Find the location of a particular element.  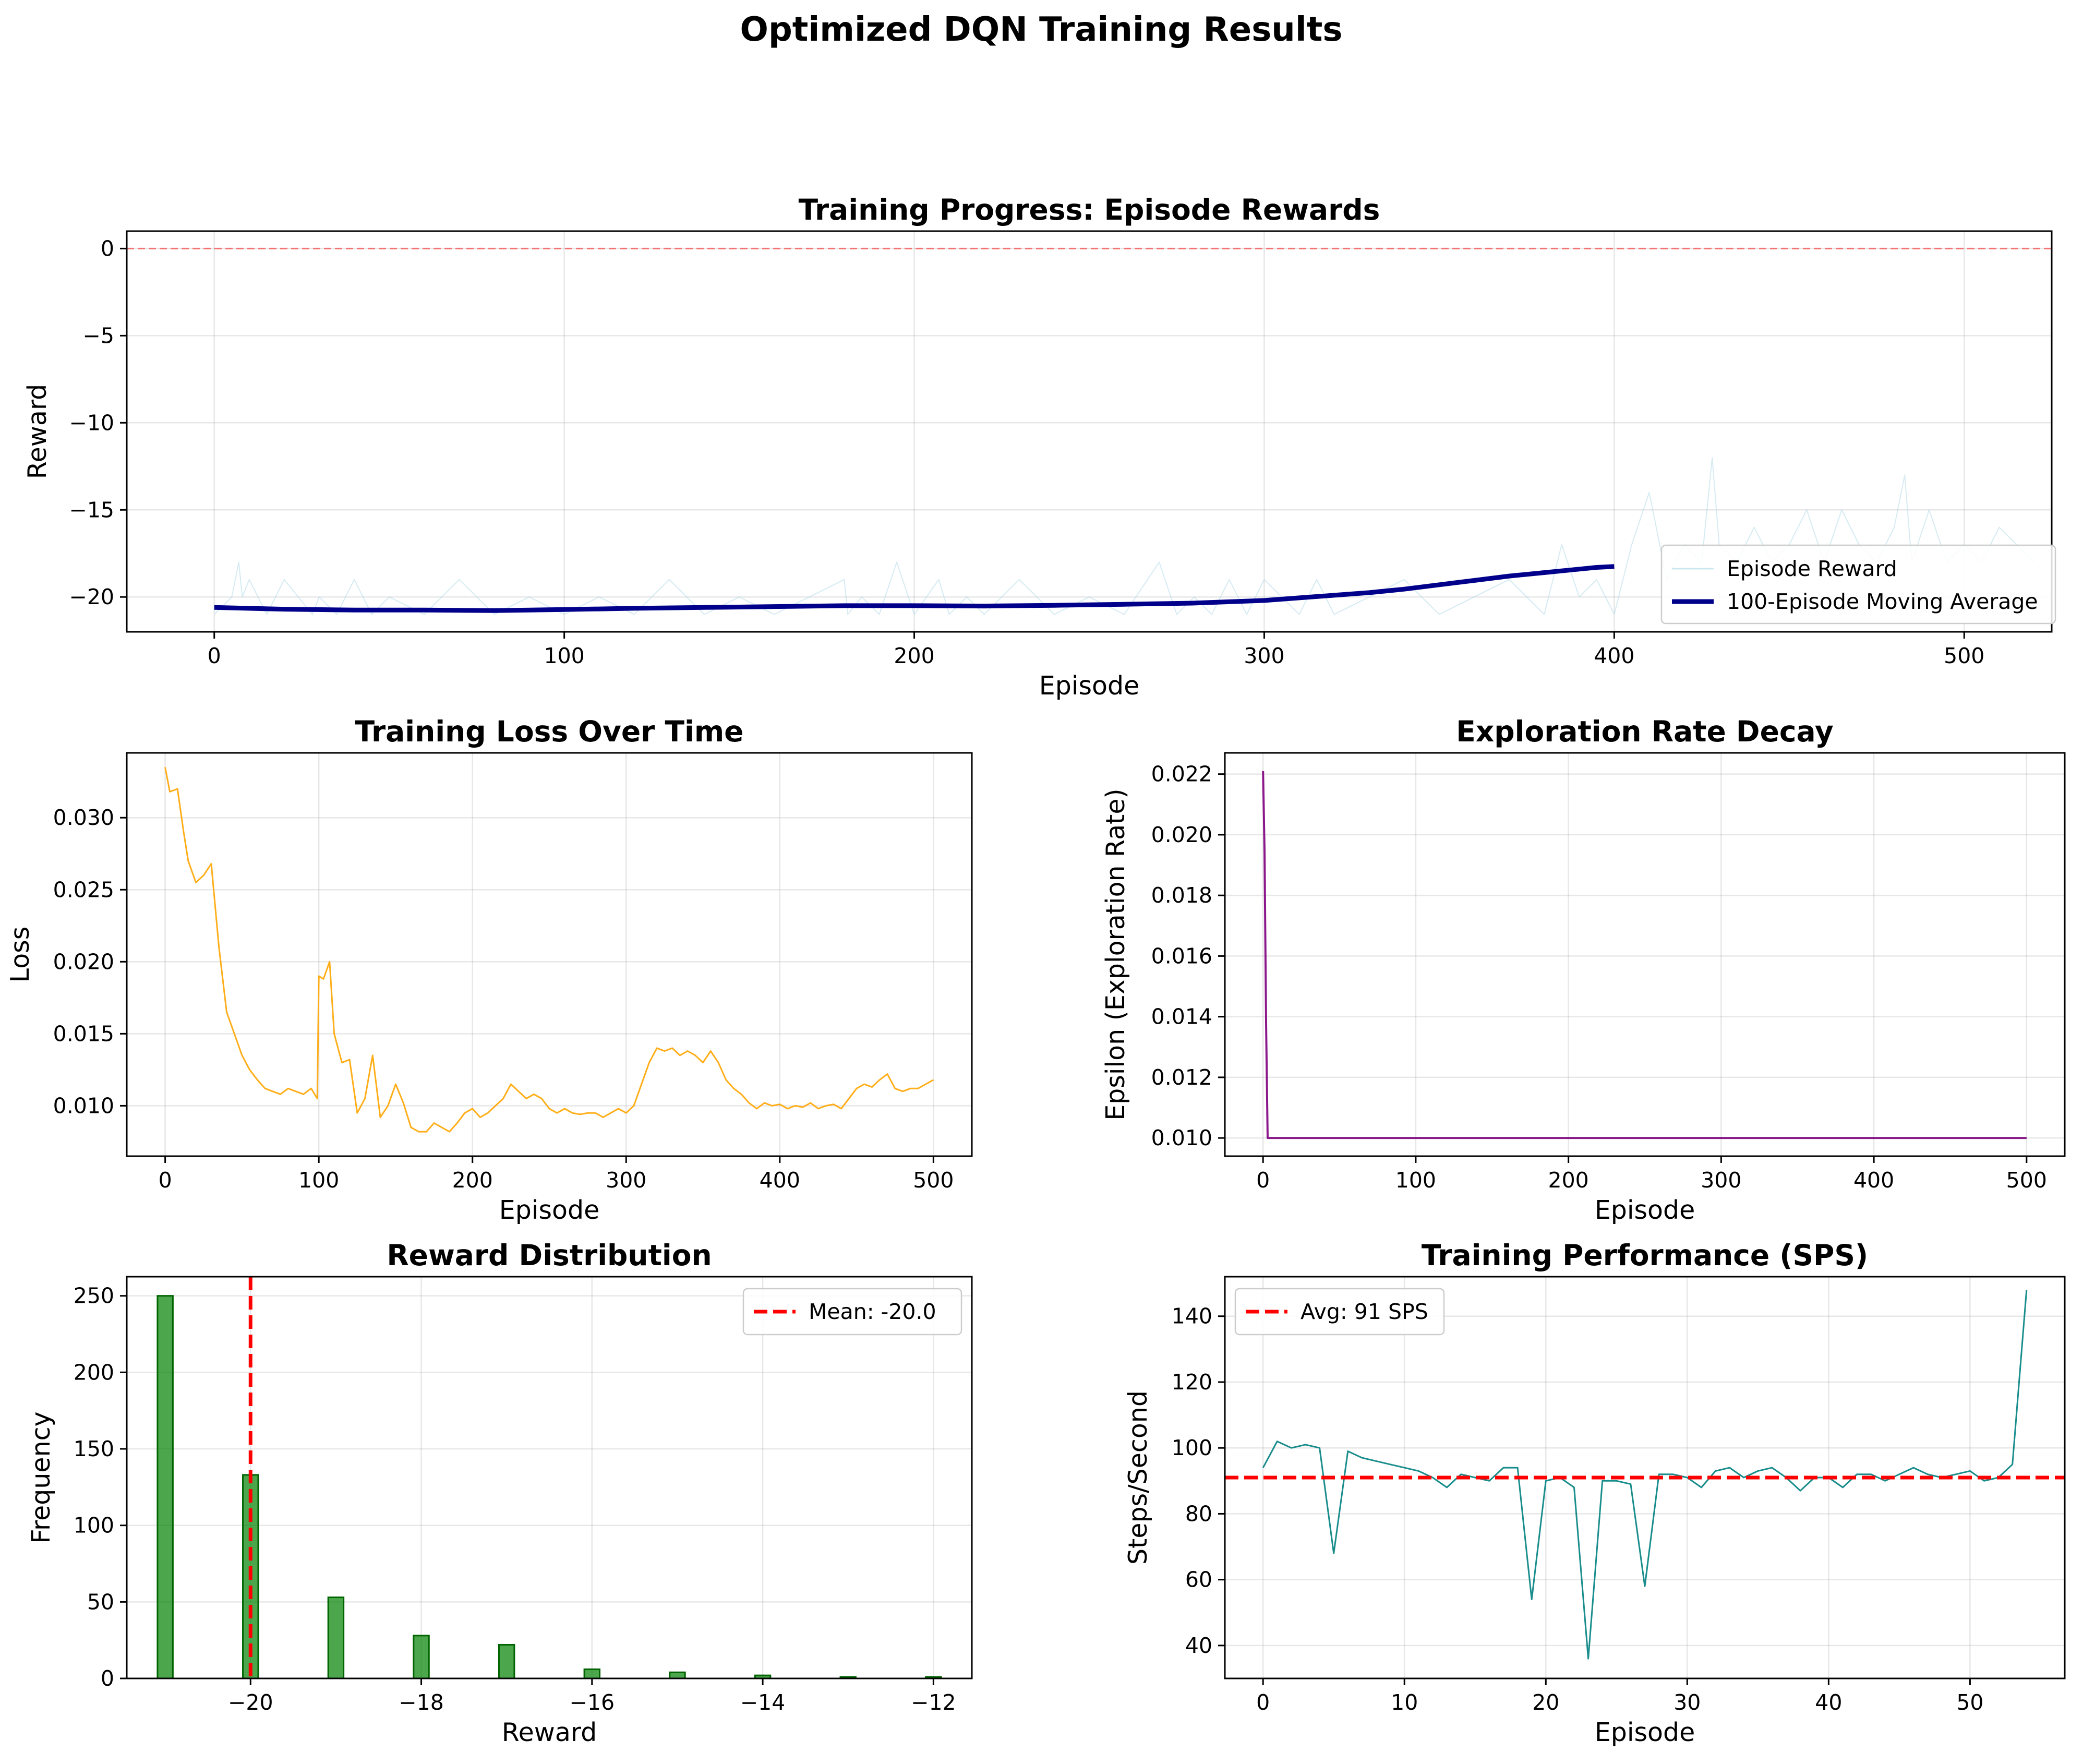

y-tick-label: 50 is located at coordinates (100, 1602).